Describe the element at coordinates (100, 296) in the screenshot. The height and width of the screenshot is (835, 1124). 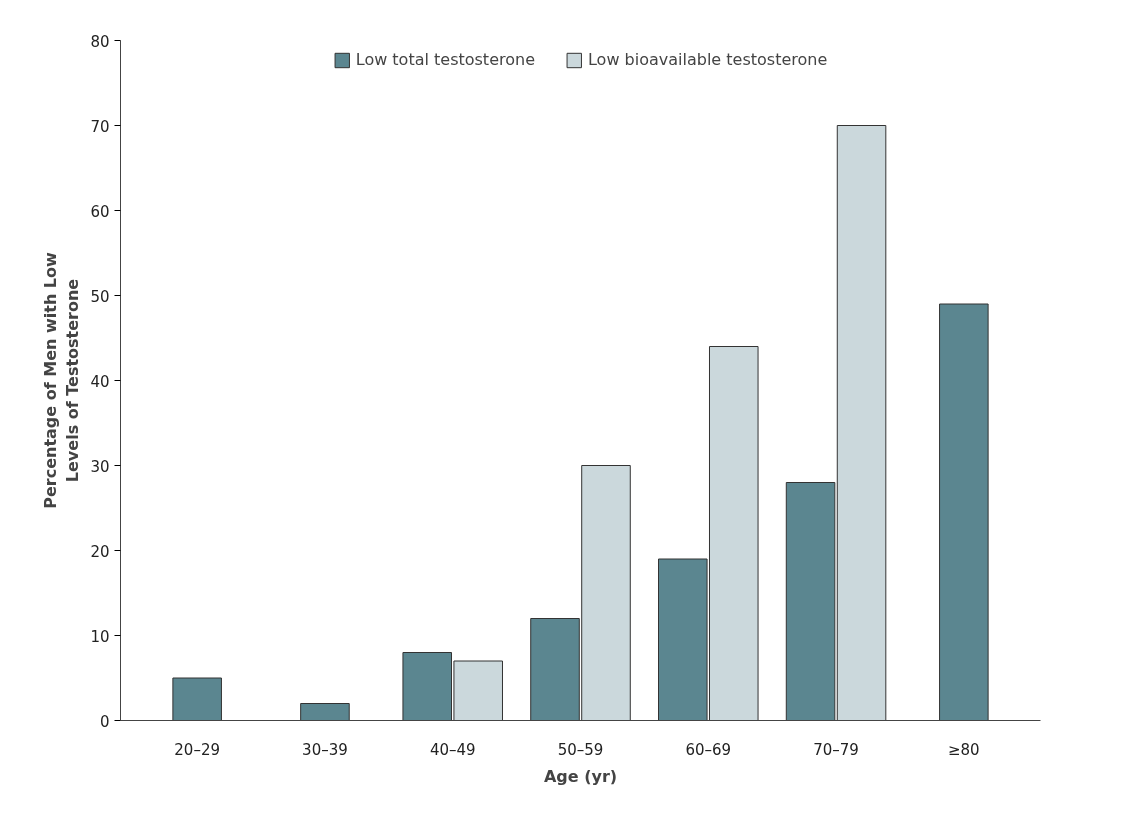
I see `y-tick-label: 50` at that location.